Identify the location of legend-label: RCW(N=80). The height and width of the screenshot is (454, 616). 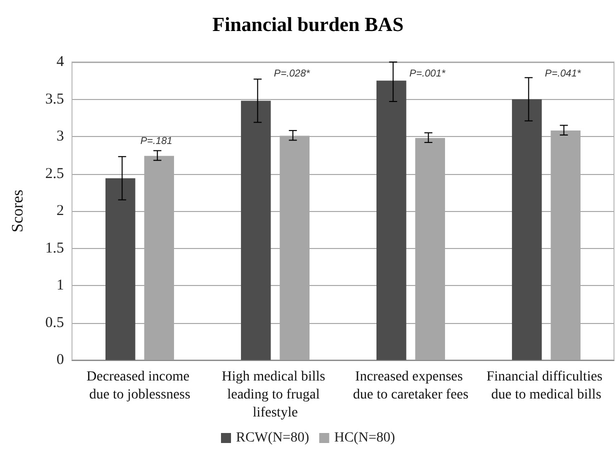
(273, 438).